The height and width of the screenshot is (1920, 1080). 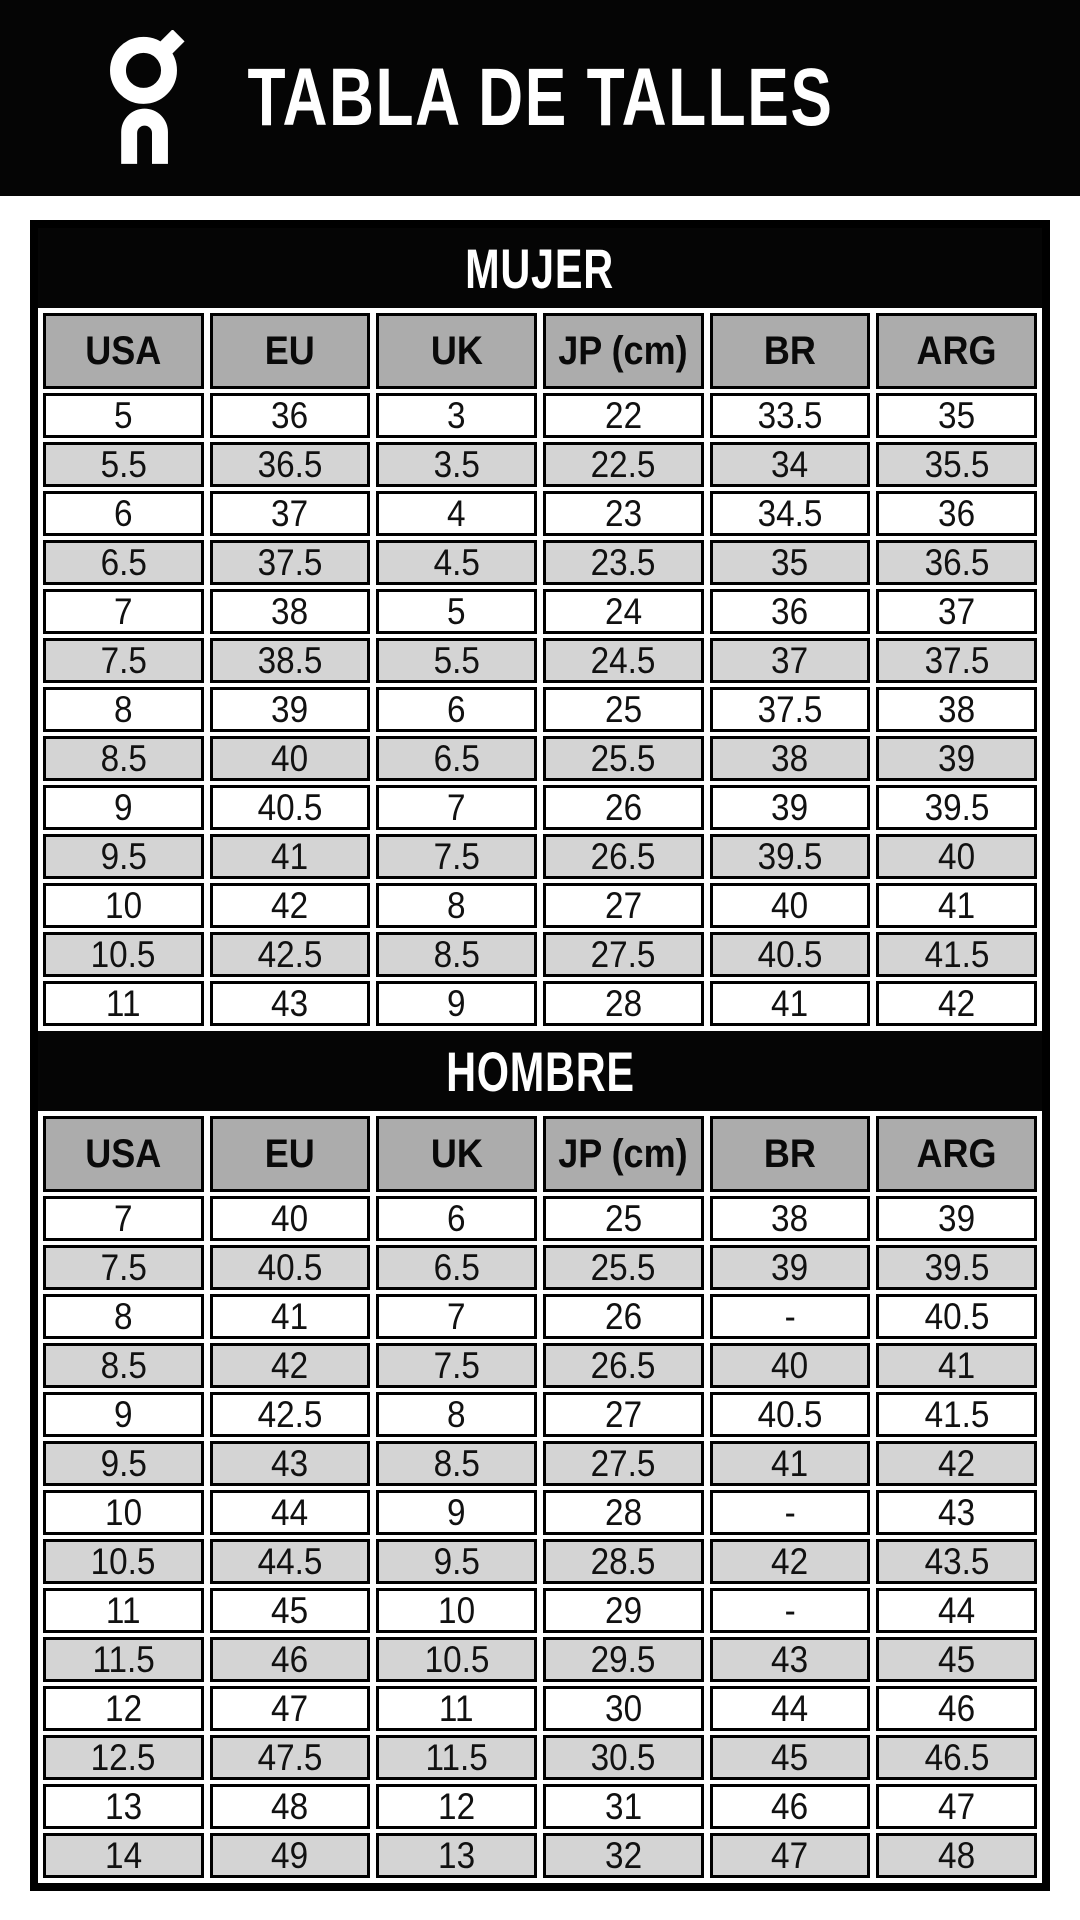 I want to click on table-cell-value: 12, so click(x=123, y=1708).